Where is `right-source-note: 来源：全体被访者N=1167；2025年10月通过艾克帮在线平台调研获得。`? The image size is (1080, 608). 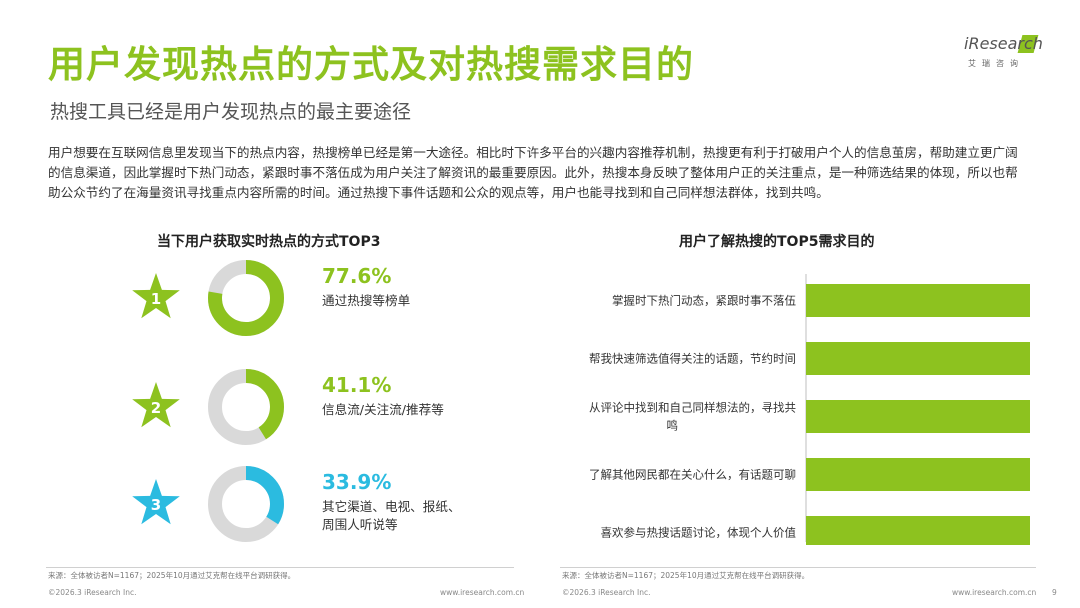
right-source-note: 来源：全体被访者N=1167；2025年10月通过艾克帮在线平台调研获得。 is located at coordinates (686, 575).